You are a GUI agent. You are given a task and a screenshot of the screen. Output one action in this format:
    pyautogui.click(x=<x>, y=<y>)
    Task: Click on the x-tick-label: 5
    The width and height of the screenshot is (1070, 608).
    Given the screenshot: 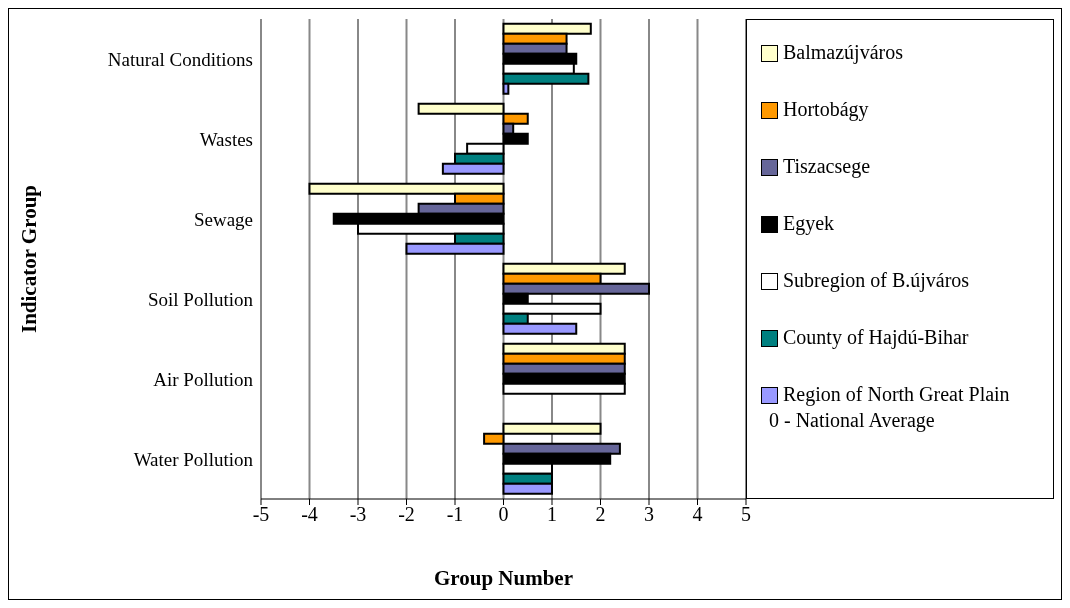 What is the action you would take?
    pyautogui.click(x=746, y=514)
    